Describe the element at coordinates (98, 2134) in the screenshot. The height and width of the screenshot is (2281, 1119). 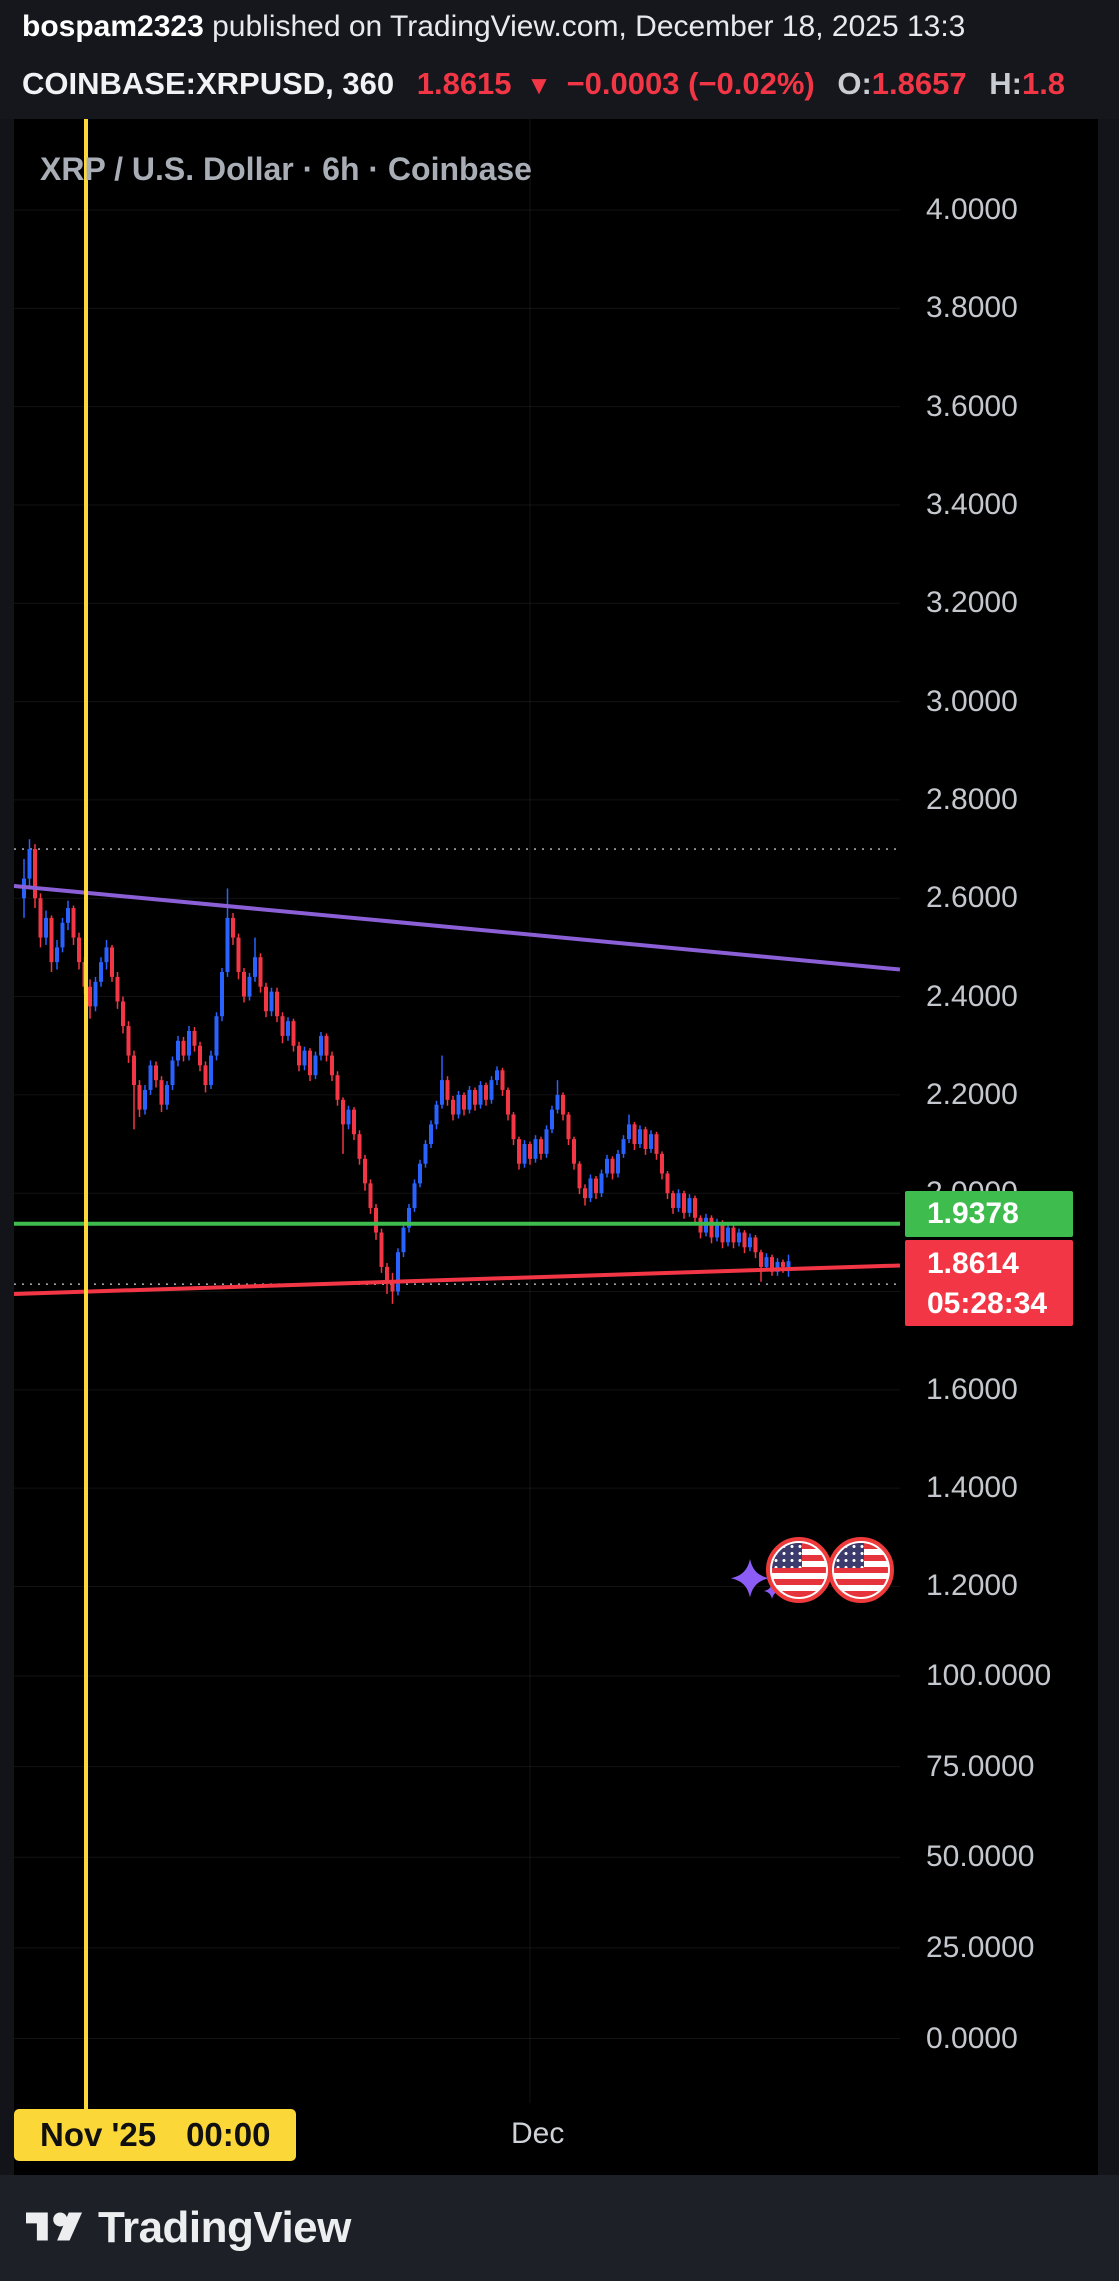
I see `vertical-line-date: Nov '25` at that location.